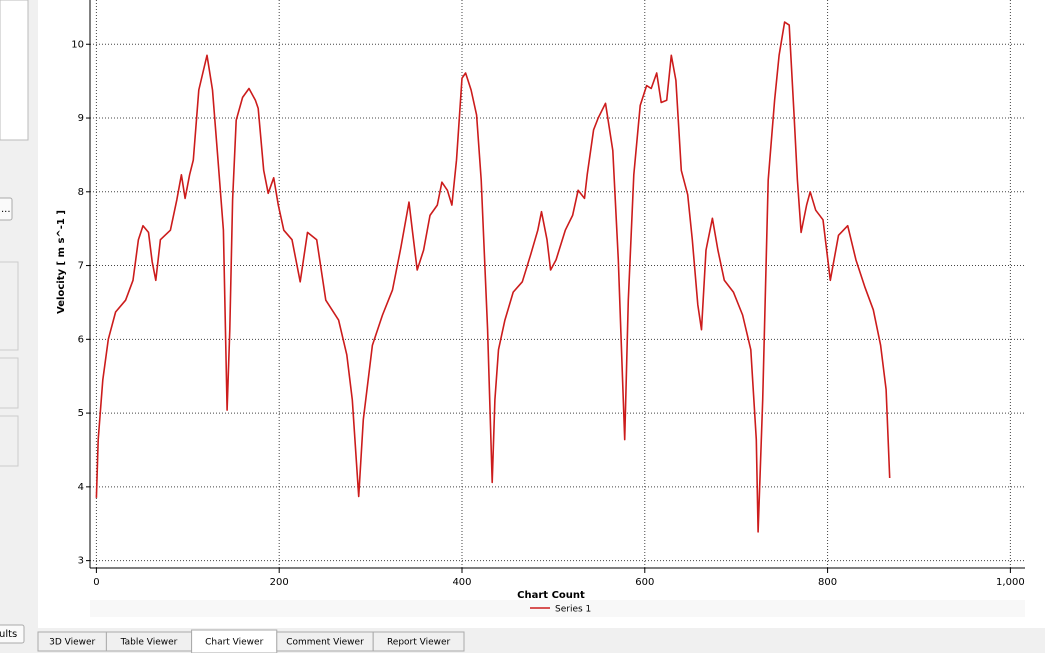  Describe the element at coordinates (149, 643) in the screenshot. I see `tab-label: Table Viewer` at that location.